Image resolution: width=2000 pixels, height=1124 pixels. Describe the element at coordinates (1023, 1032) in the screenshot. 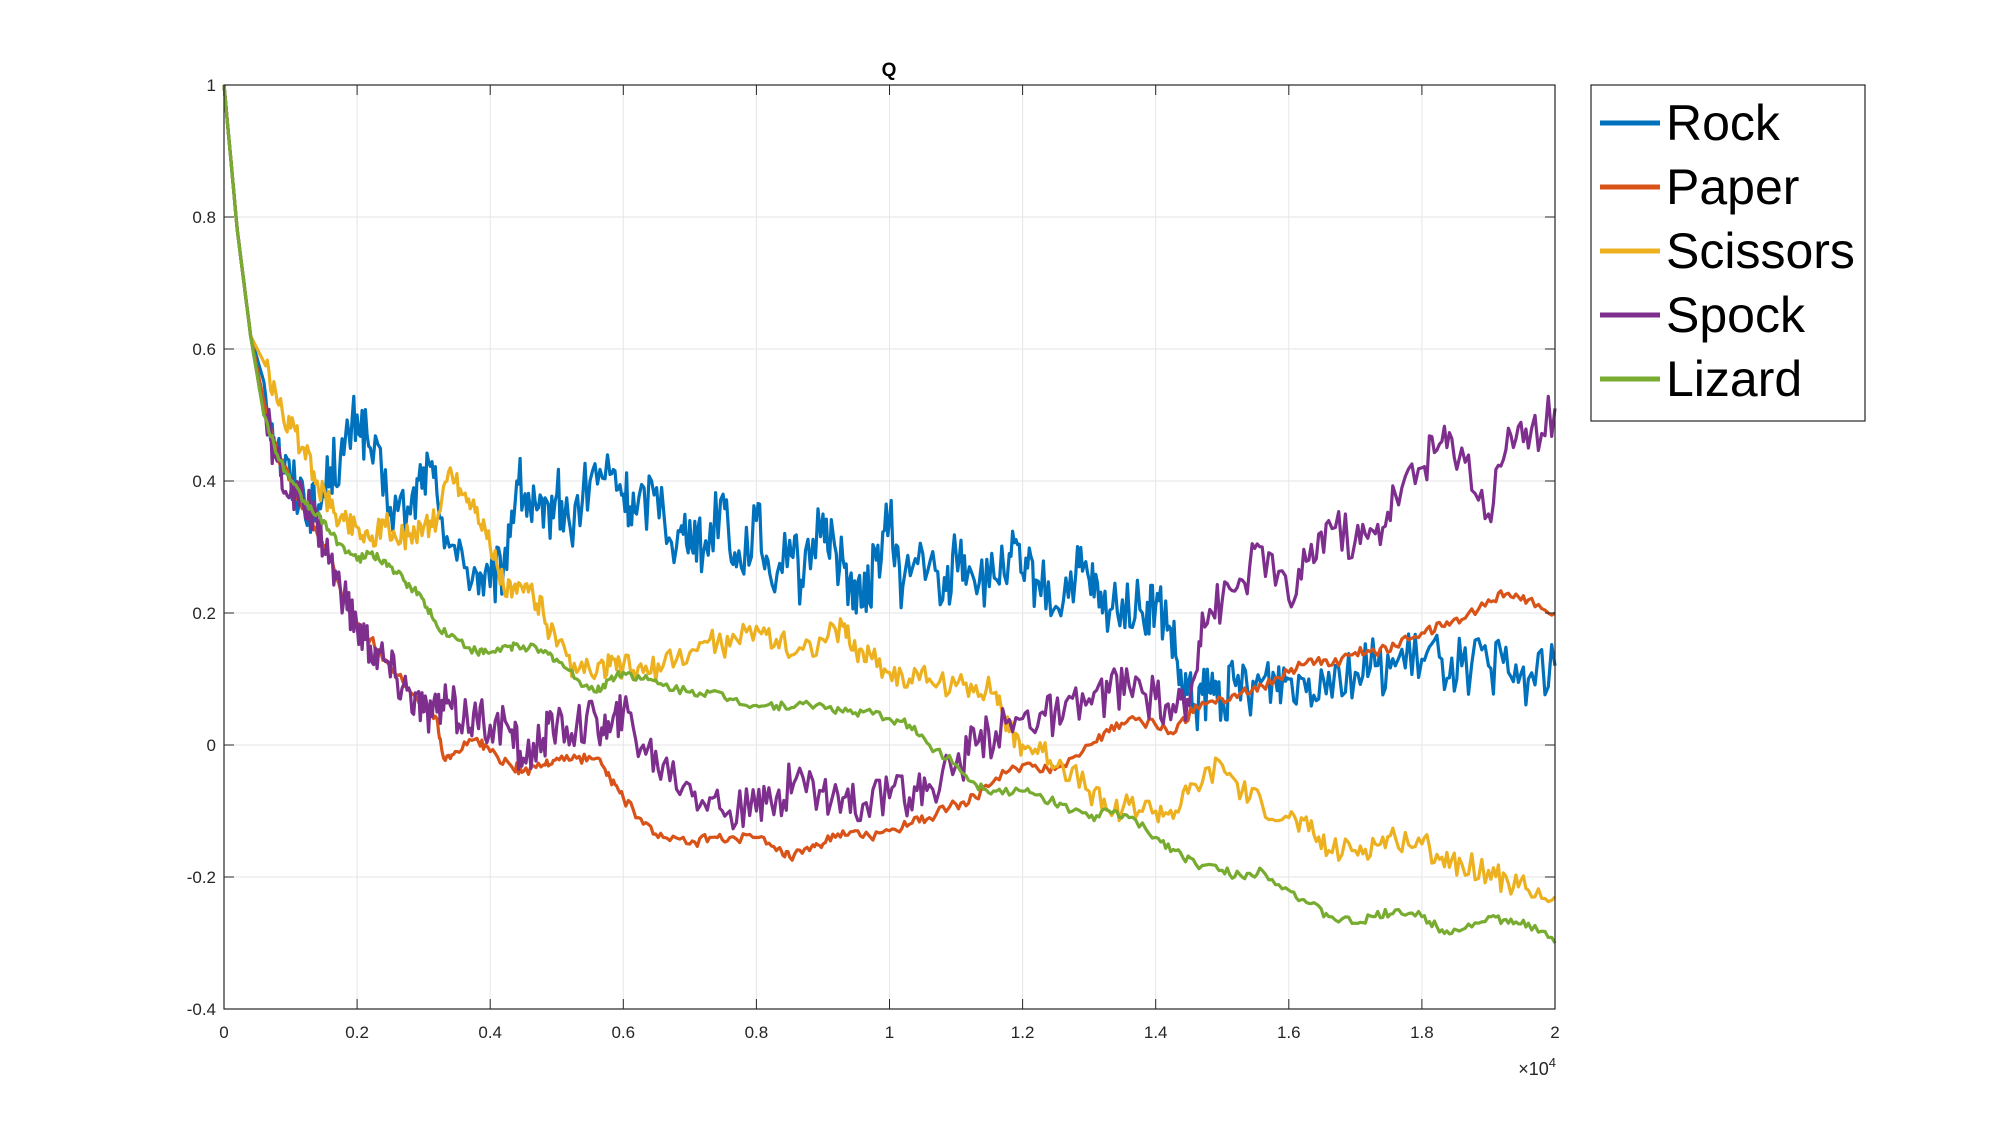

I see `x-tick-label: 1.2` at that location.